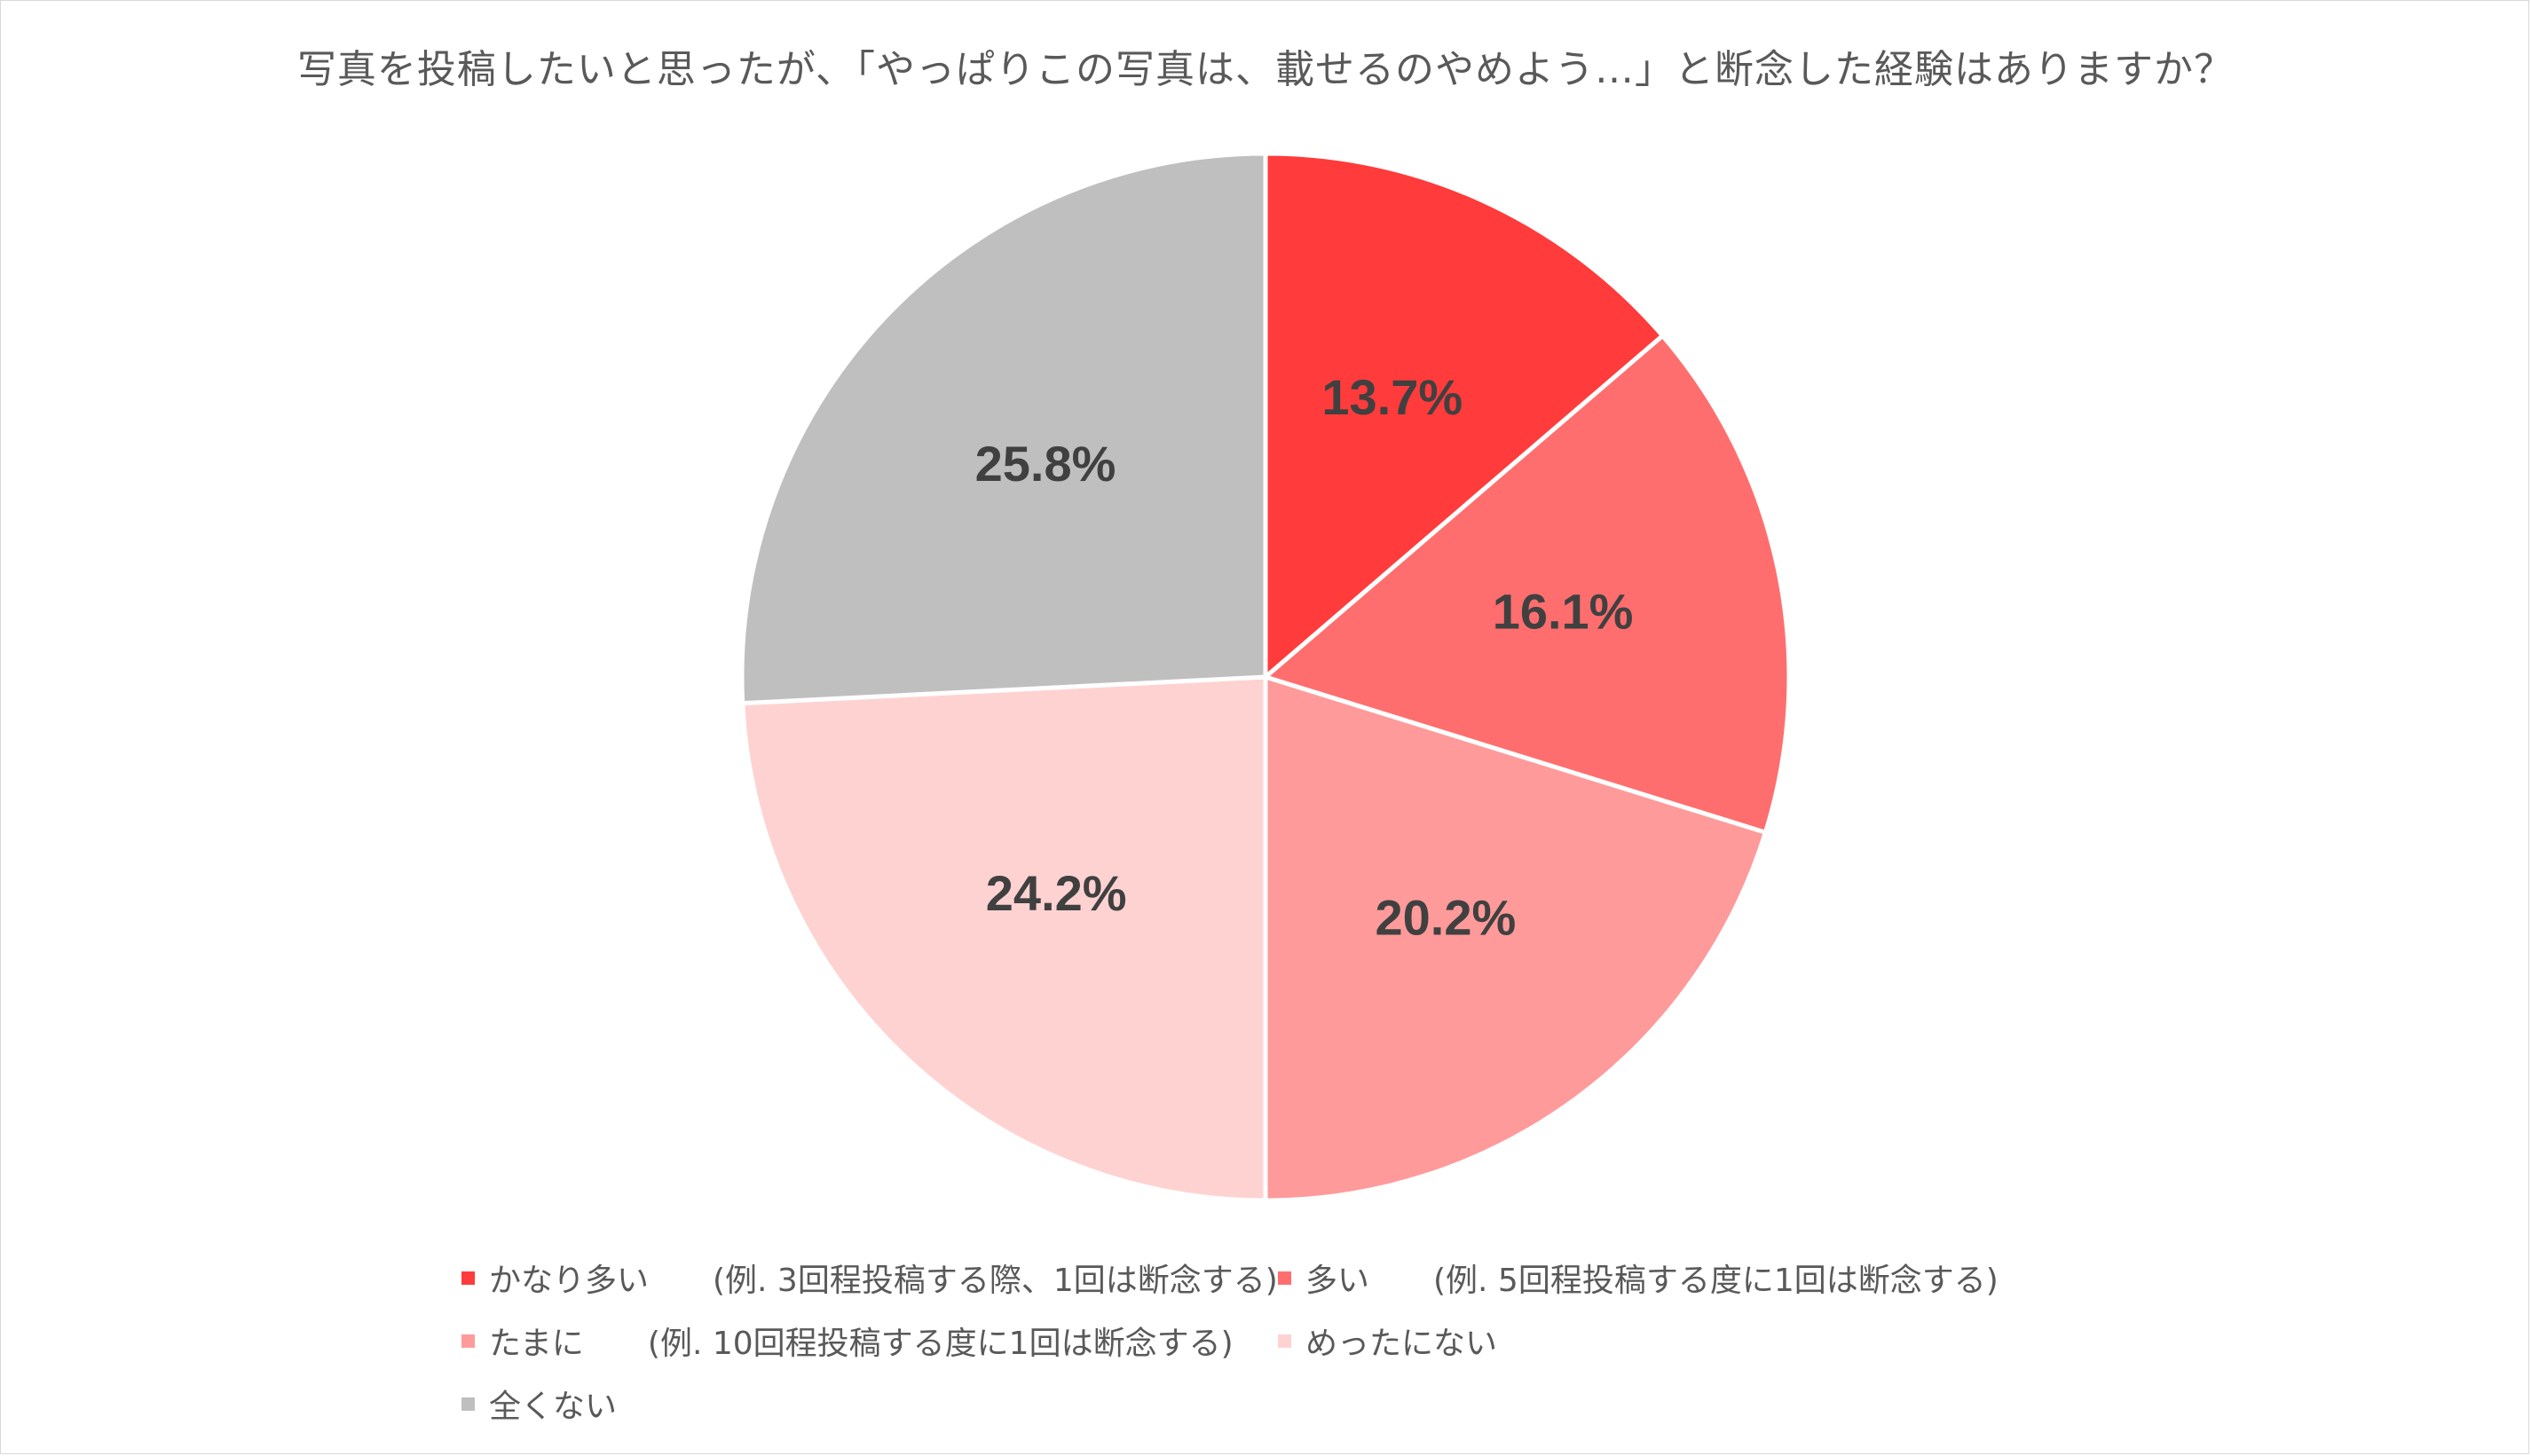 This screenshot has height=1456, width=2531. What do you see at coordinates (1563, 611) in the screenshot?
I see `slice-label-2: 16.1%` at bounding box center [1563, 611].